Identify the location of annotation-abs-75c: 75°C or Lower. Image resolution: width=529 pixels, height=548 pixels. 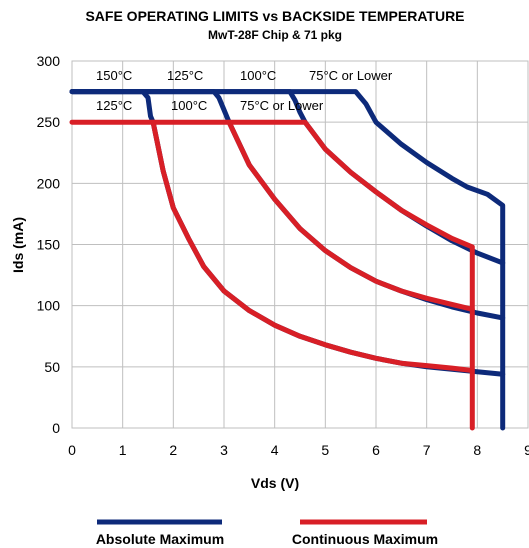
(351, 75).